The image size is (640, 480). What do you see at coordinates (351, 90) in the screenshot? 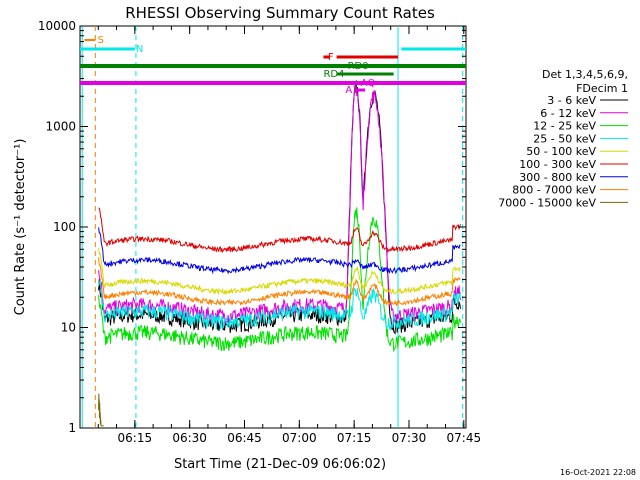
I see `flag-label-a1: A1` at bounding box center [351, 90].